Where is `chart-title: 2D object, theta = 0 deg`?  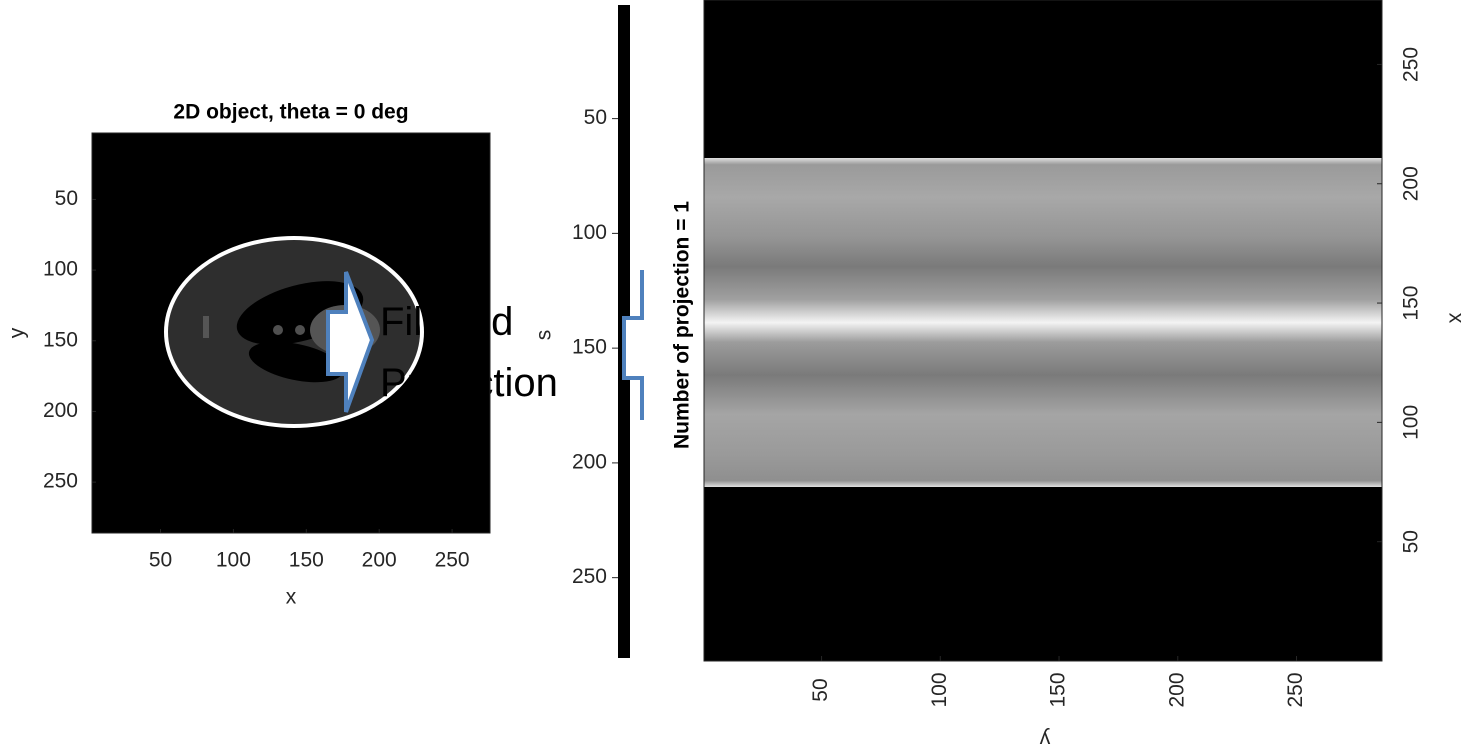
chart-title: 2D object, theta = 0 deg is located at coordinates (290, 112).